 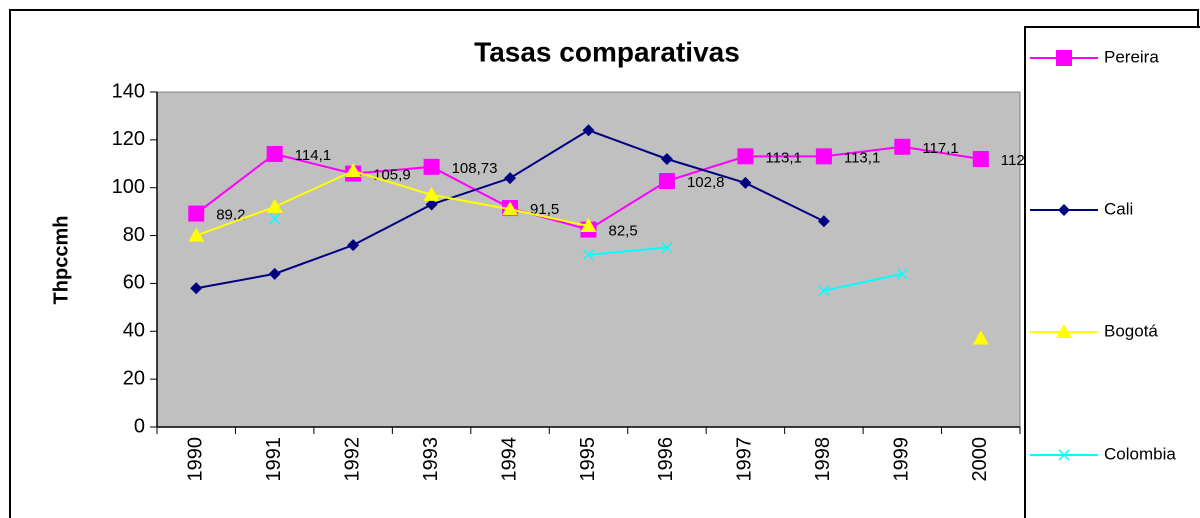 I want to click on y-tick-label: 120, so click(x=128, y=139).